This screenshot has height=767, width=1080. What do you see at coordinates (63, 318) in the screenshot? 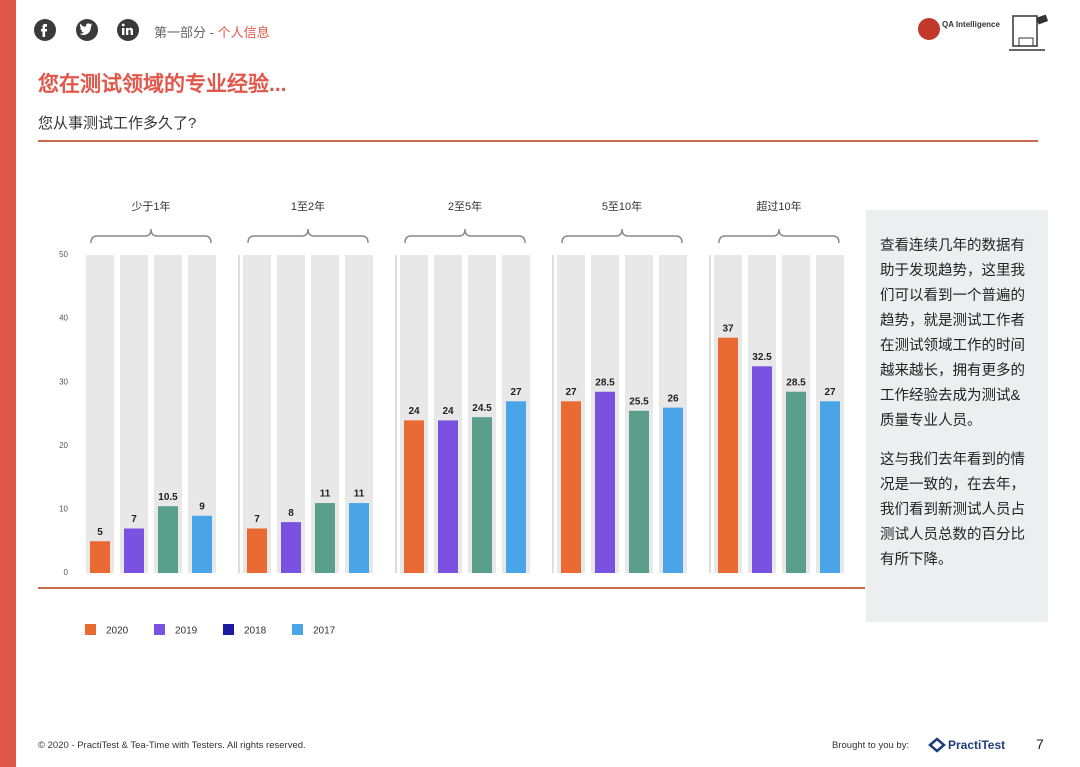
I see `y-tick-label: 40` at bounding box center [63, 318].